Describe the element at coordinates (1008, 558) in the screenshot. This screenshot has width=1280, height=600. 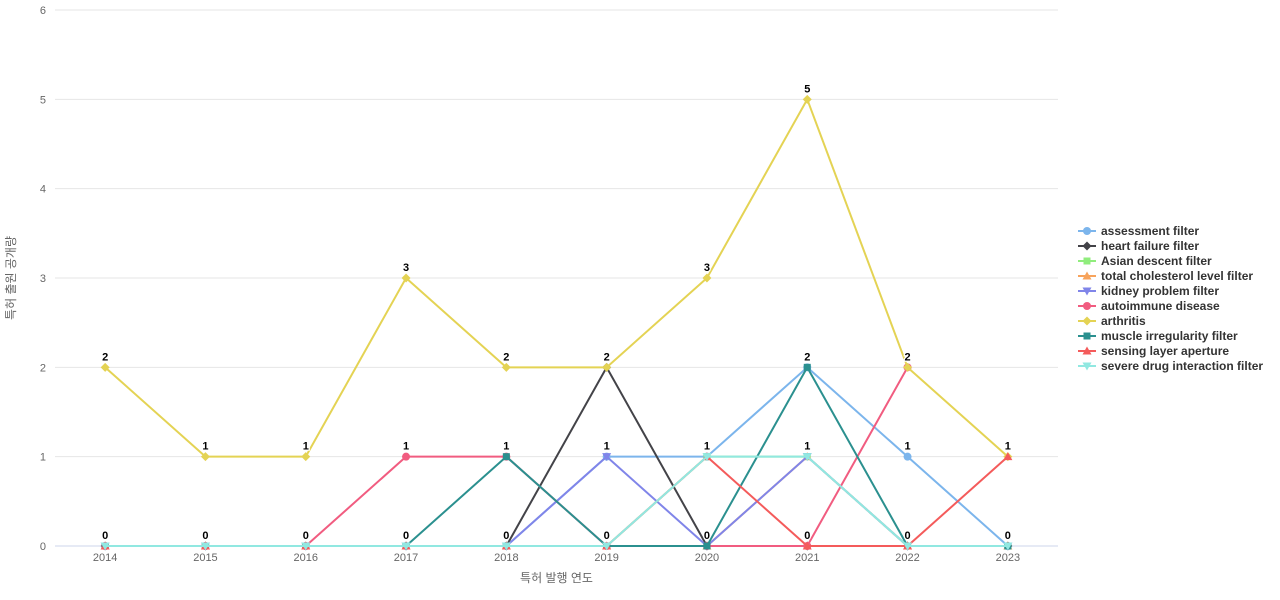
I see `x-axis-tick-label: 2023` at that location.